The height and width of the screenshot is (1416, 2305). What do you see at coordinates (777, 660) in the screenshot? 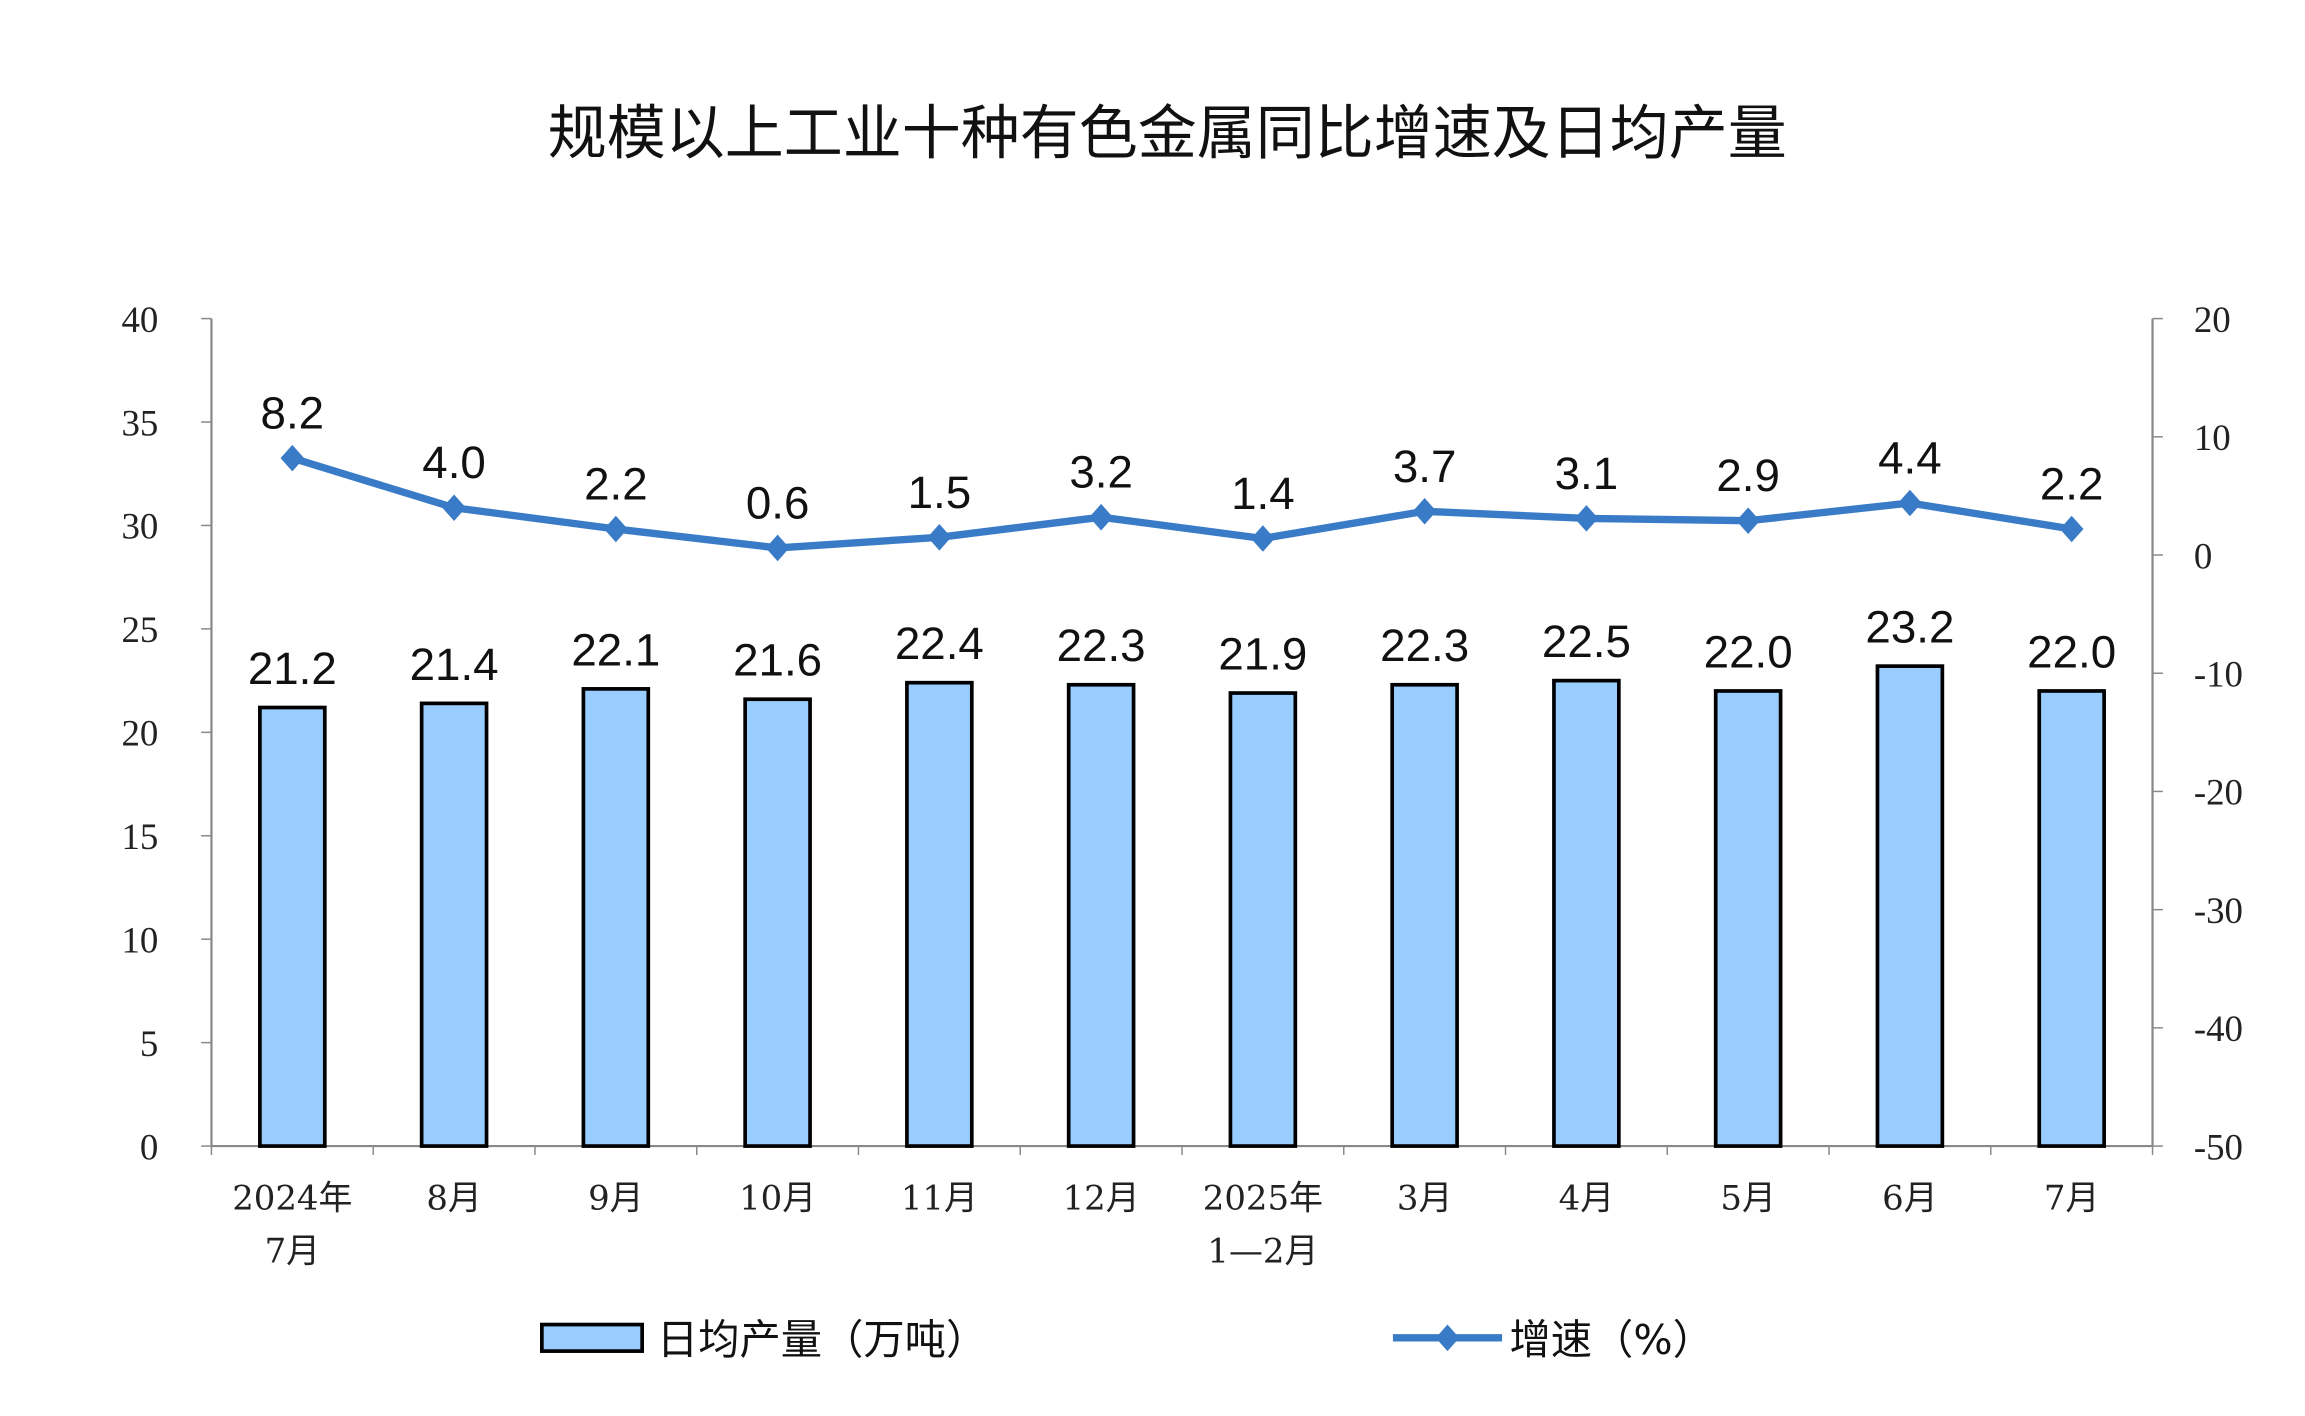
I see `bar-data-label: 21.6` at bounding box center [777, 660].